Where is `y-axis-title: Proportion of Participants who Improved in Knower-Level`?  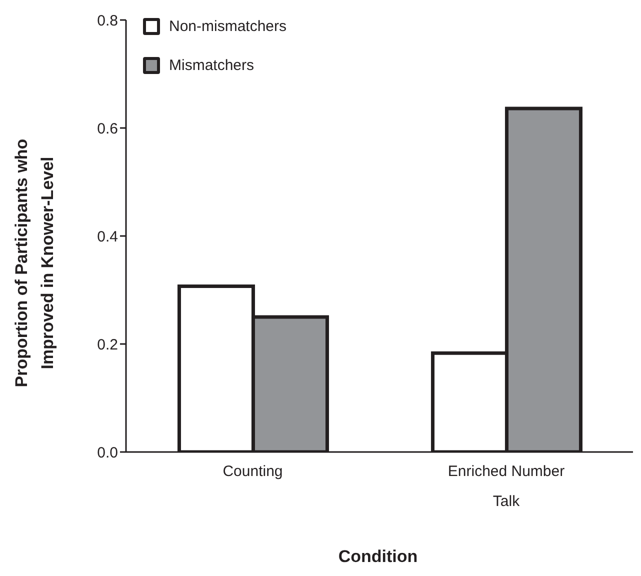 y-axis-title: Proportion of Participants who Improved in Knower-Level is located at coordinates (34, 263).